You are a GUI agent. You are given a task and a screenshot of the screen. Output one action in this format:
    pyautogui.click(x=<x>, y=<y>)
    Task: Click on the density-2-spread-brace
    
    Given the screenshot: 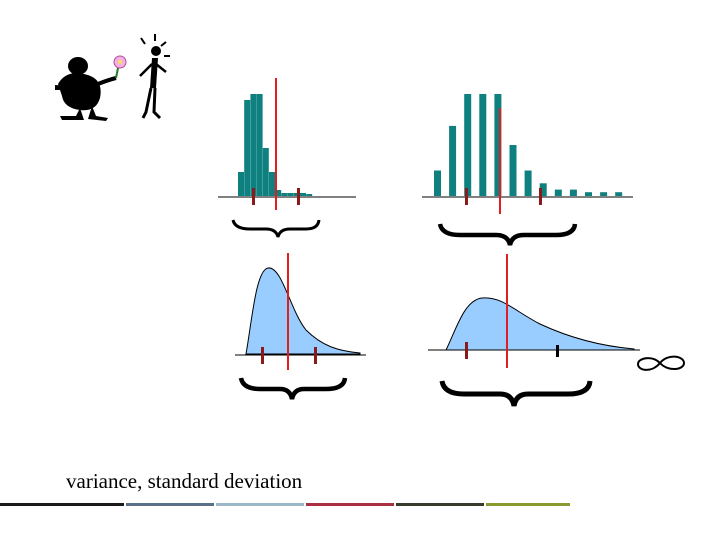 What is the action you would take?
    pyautogui.click(x=516, y=393)
    